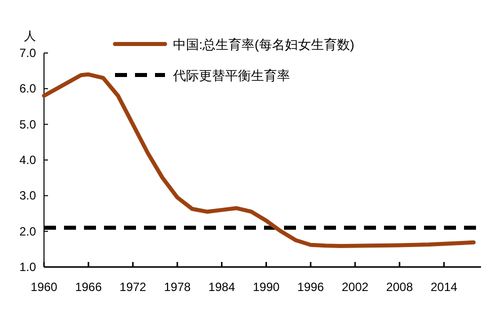 This screenshot has height=324, width=500. I want to click on ytick: 3.0, so click(27, 195).